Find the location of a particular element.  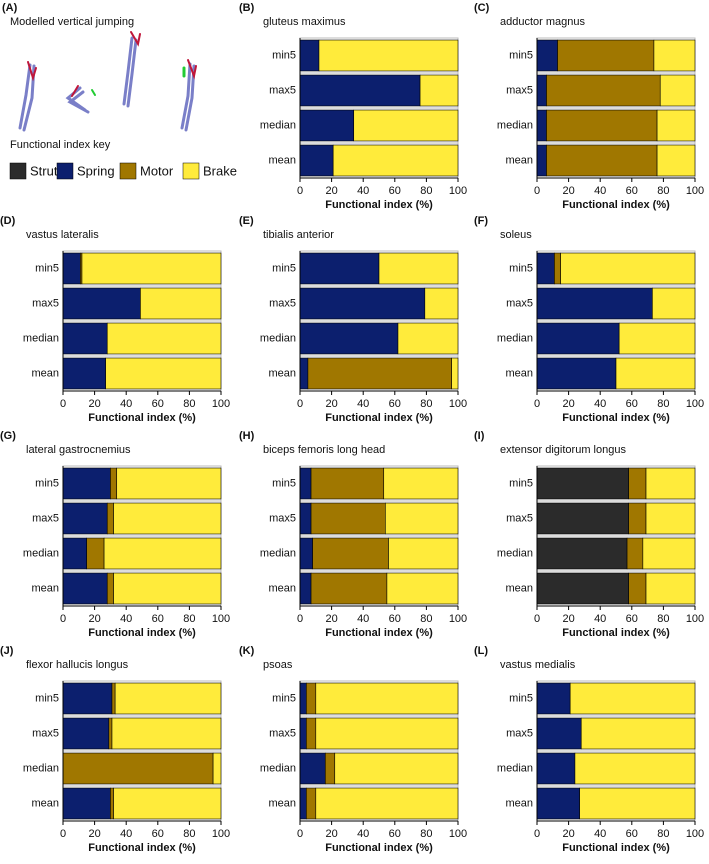

panel-label: (K) is located at coordinates (247, 651).